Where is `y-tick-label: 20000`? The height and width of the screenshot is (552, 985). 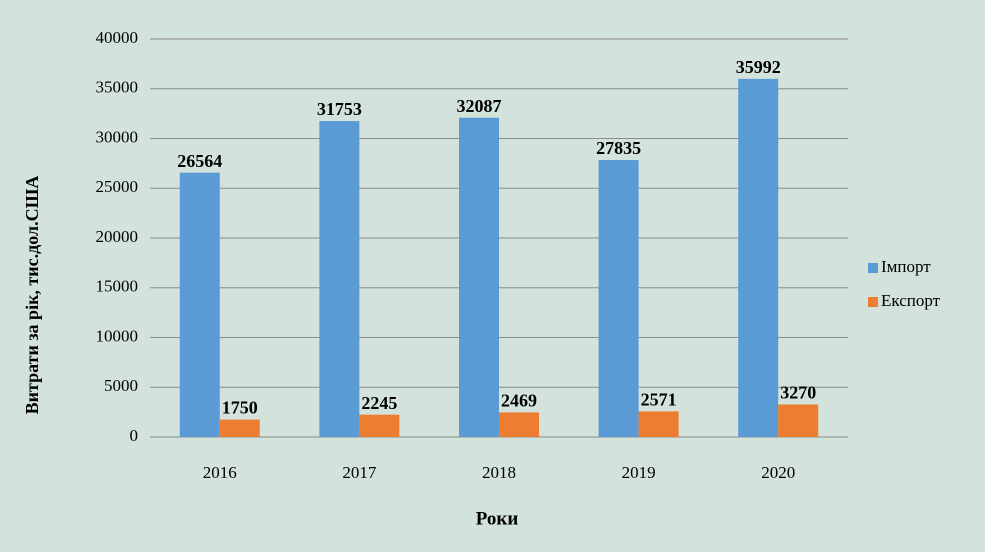
y-tick-label: 20000 is located at coordinates (117, 236).